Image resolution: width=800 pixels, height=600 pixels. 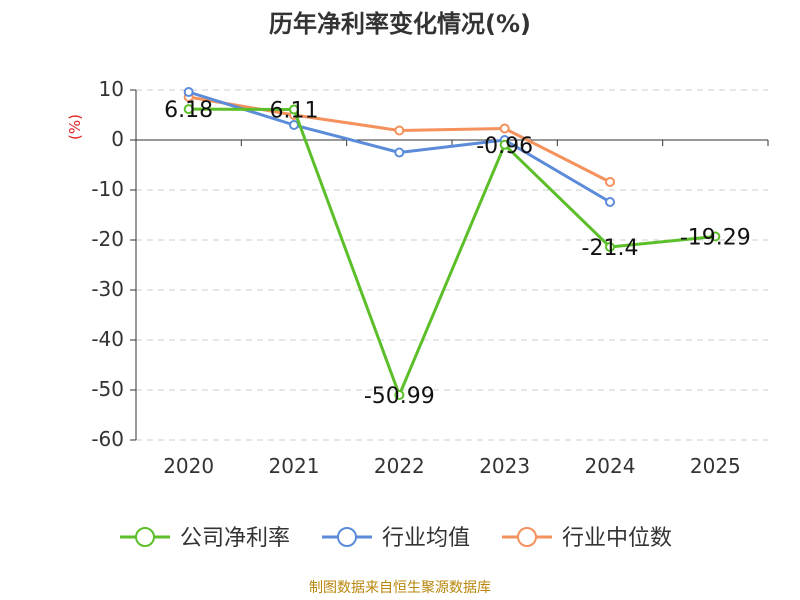 What do you see at coordinates (715, 466) in the screenshot?
I see `x-tick-label: 2025` at bounding box center [715, 466].